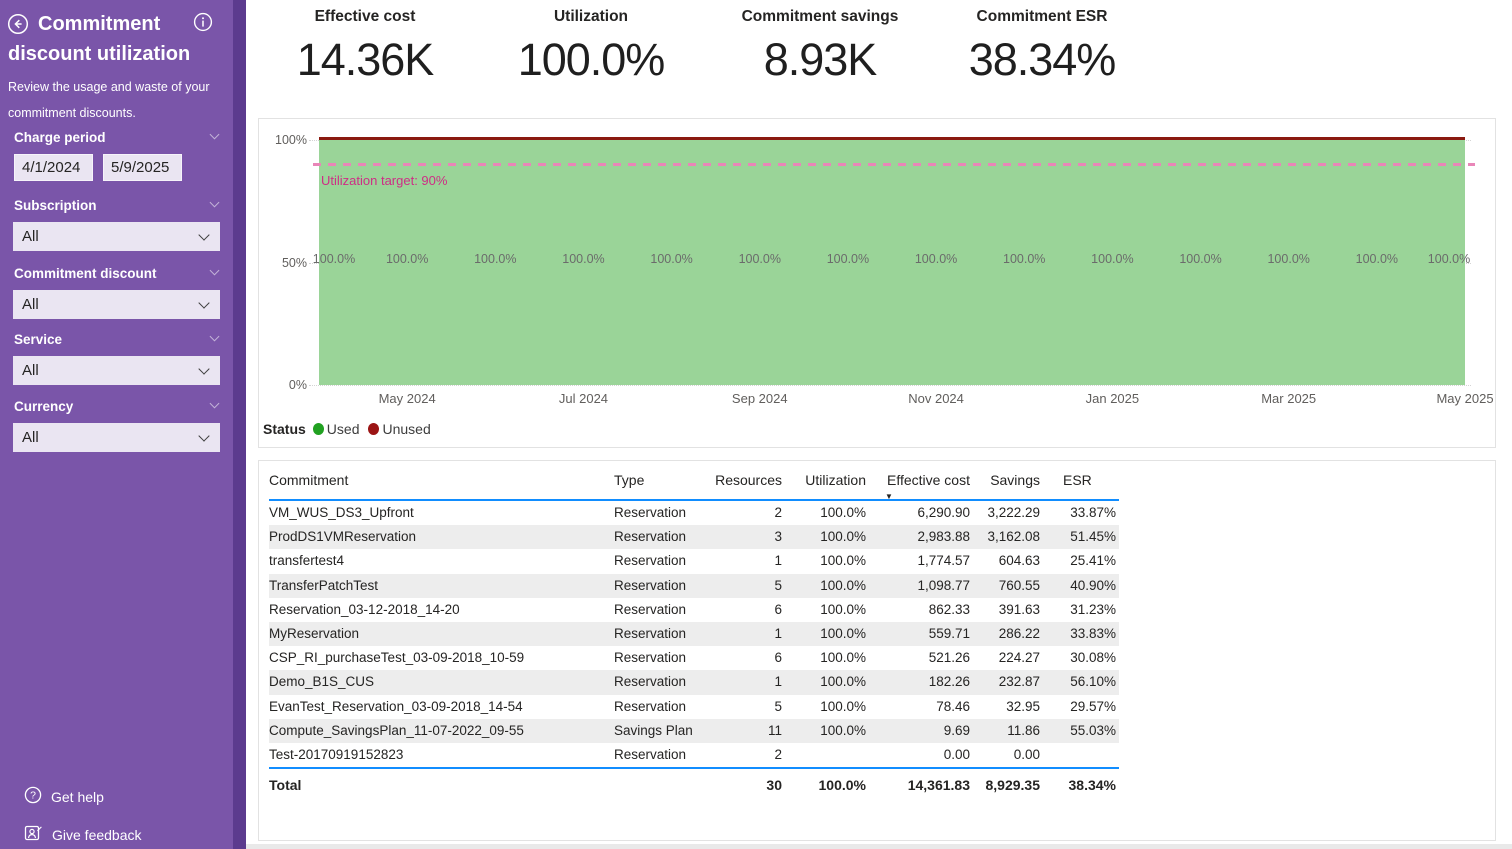  I want to click on column-header-effective-cost: Effective cost ▼, so click(921, 485).